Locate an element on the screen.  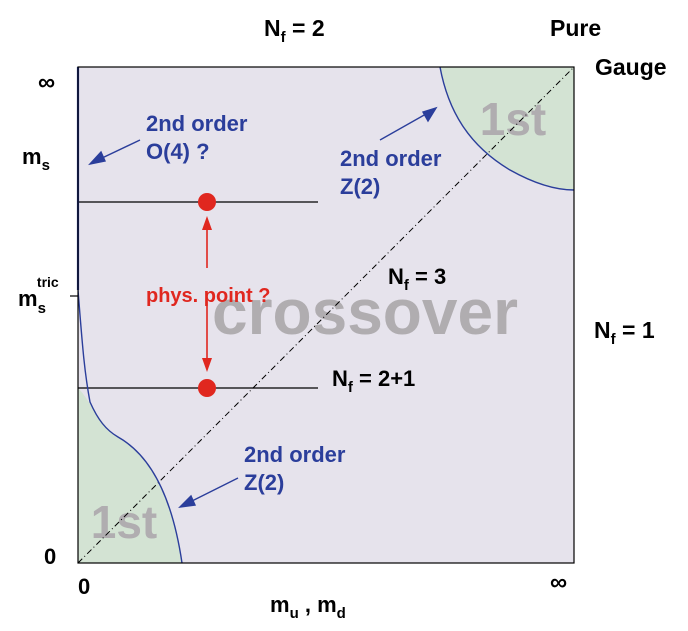
ms-label: ms is located at coordinates (36, 159).